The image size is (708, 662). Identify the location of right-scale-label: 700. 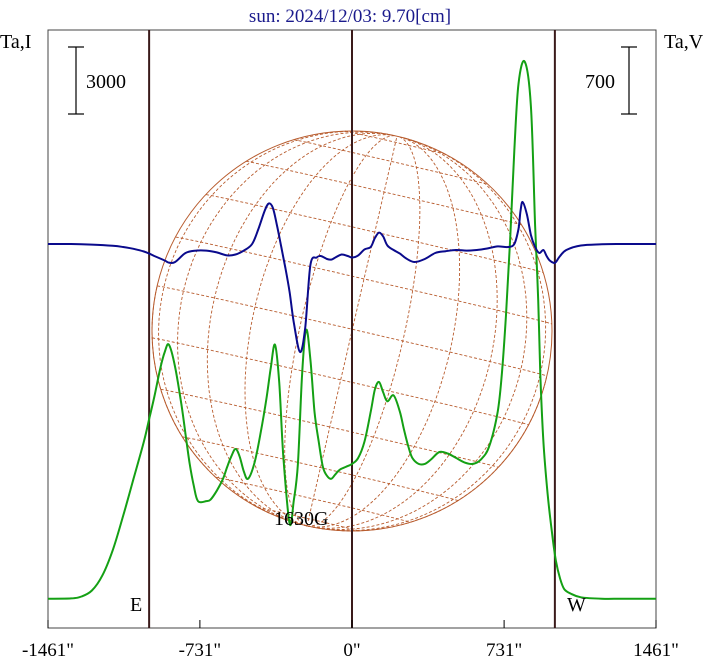
(600, 82).